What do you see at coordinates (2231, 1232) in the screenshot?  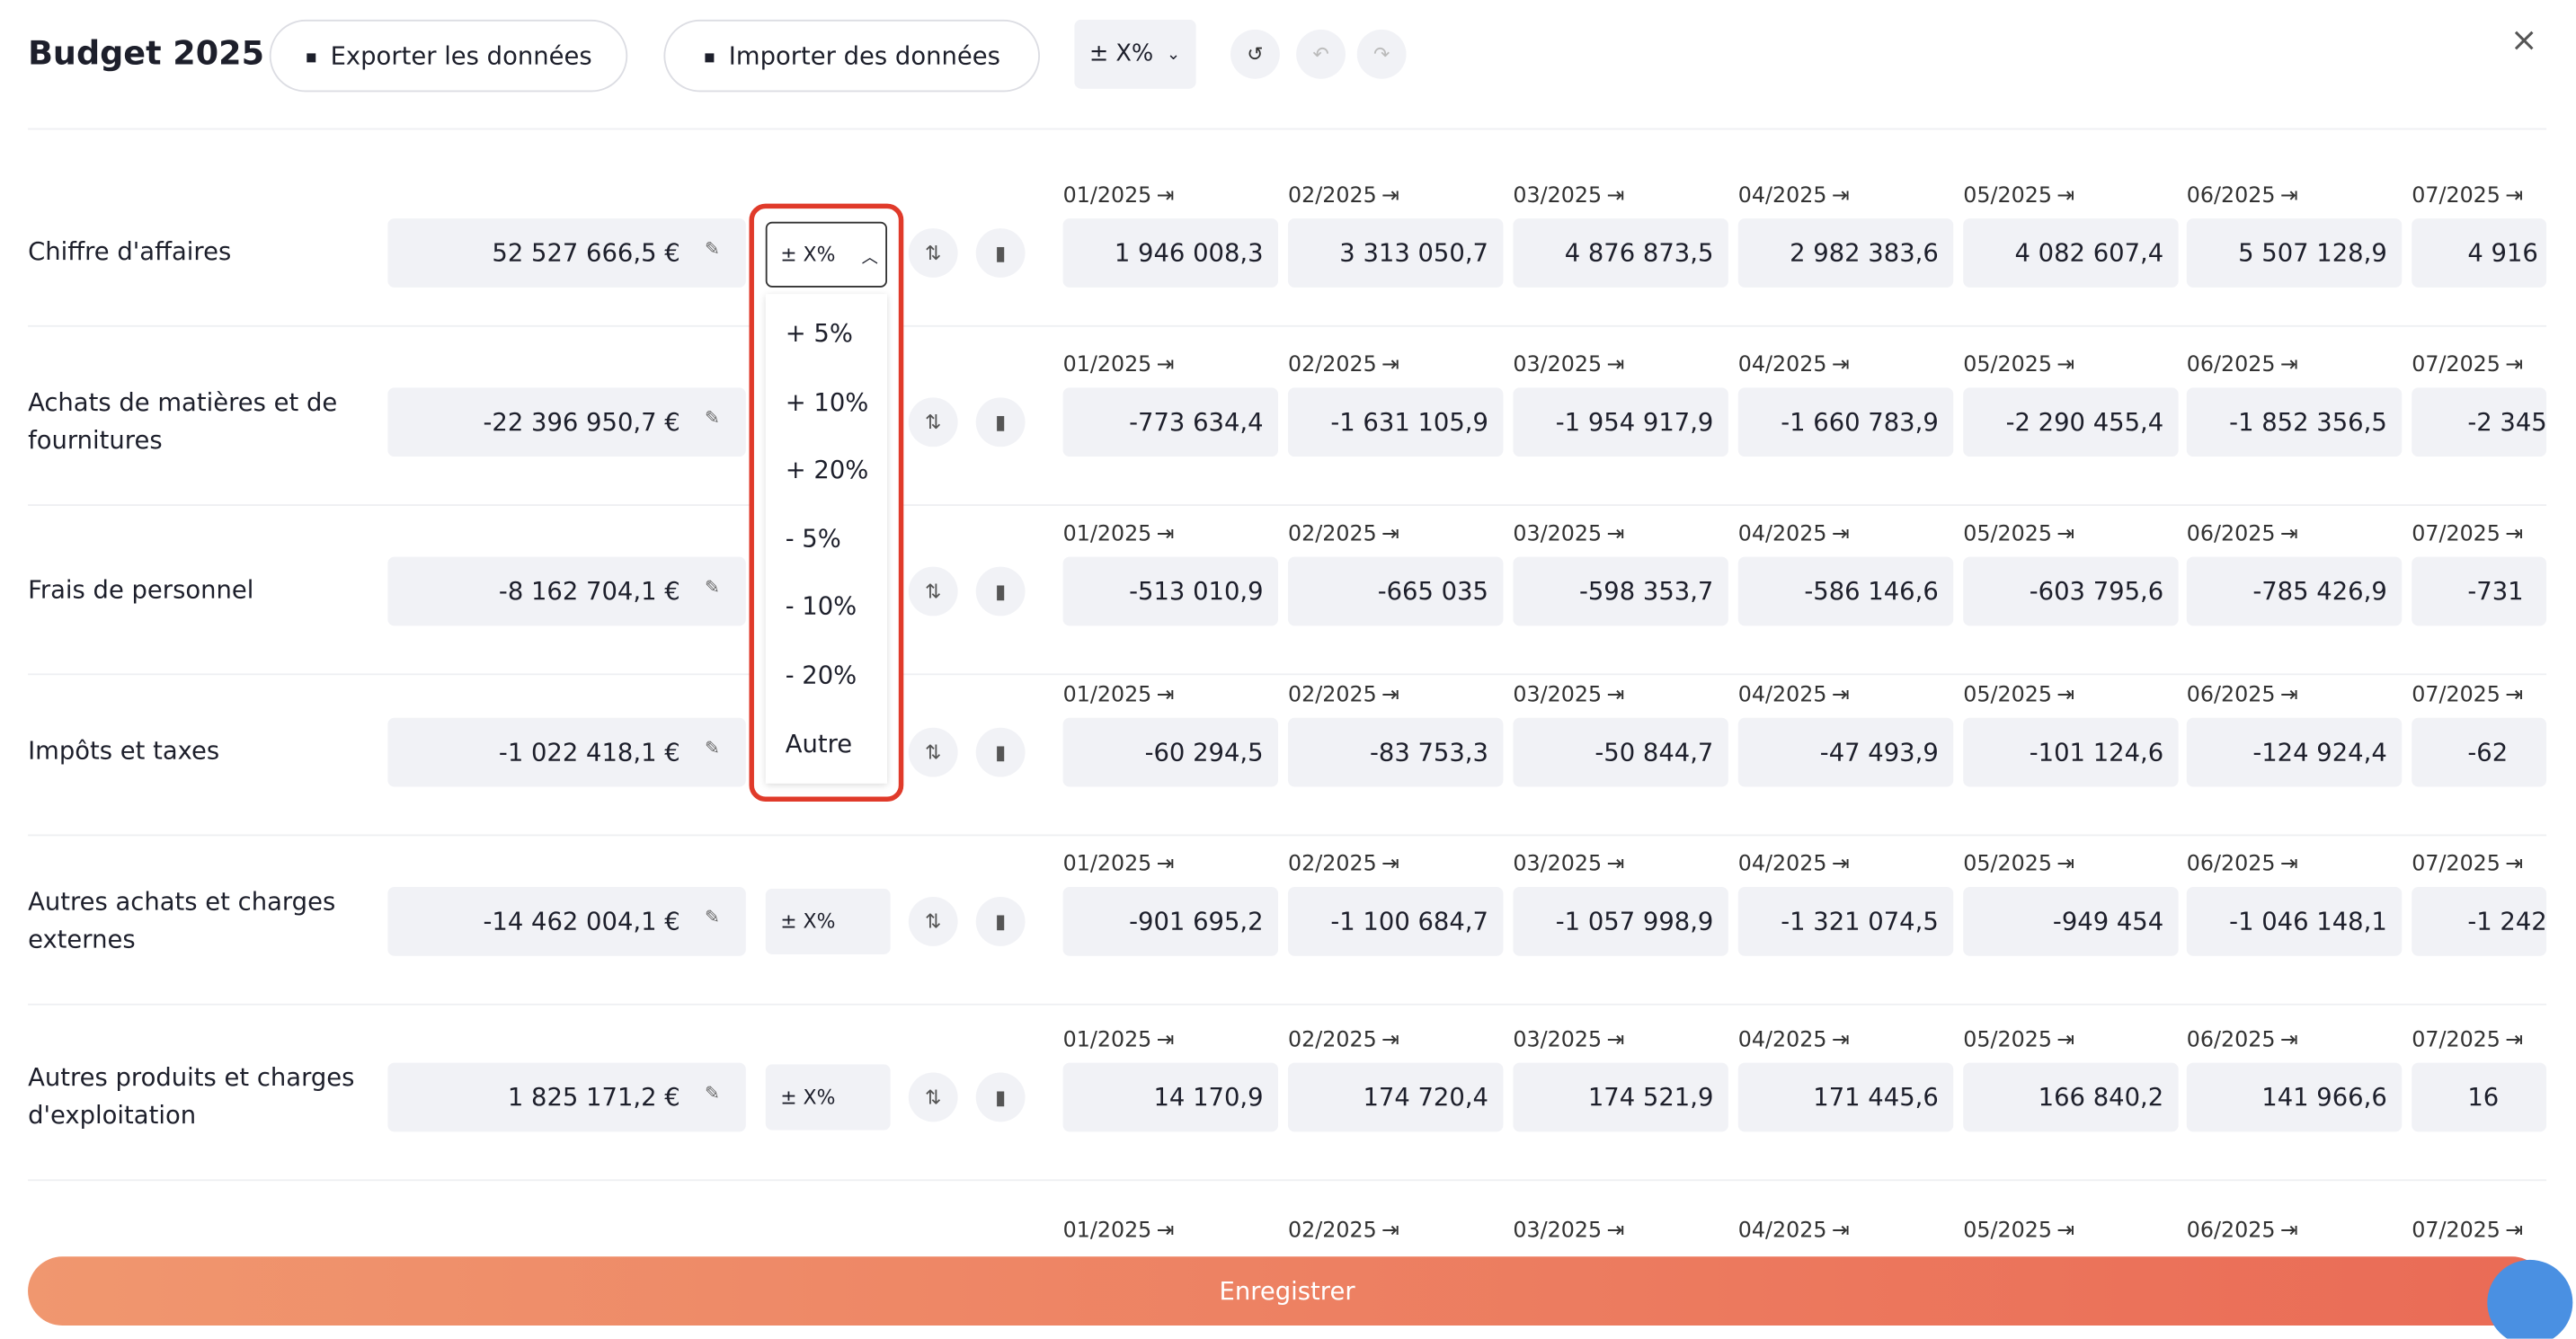 I see `month-label: 06/2025` at bounding box center [2231, 1232].